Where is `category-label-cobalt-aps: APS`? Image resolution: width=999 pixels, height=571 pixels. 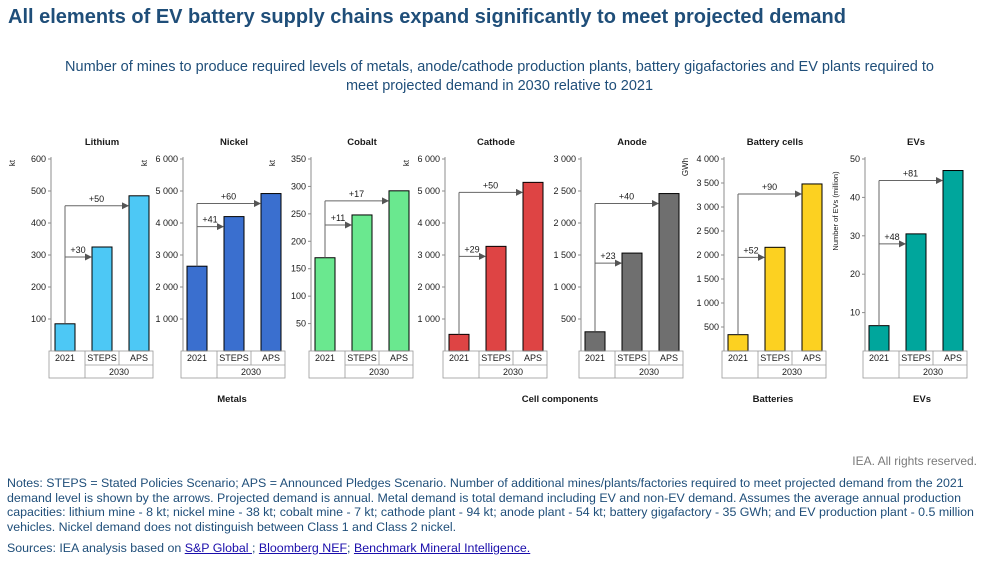 category-label-cobalt-aps: APS is located at coordinates (399, 358).